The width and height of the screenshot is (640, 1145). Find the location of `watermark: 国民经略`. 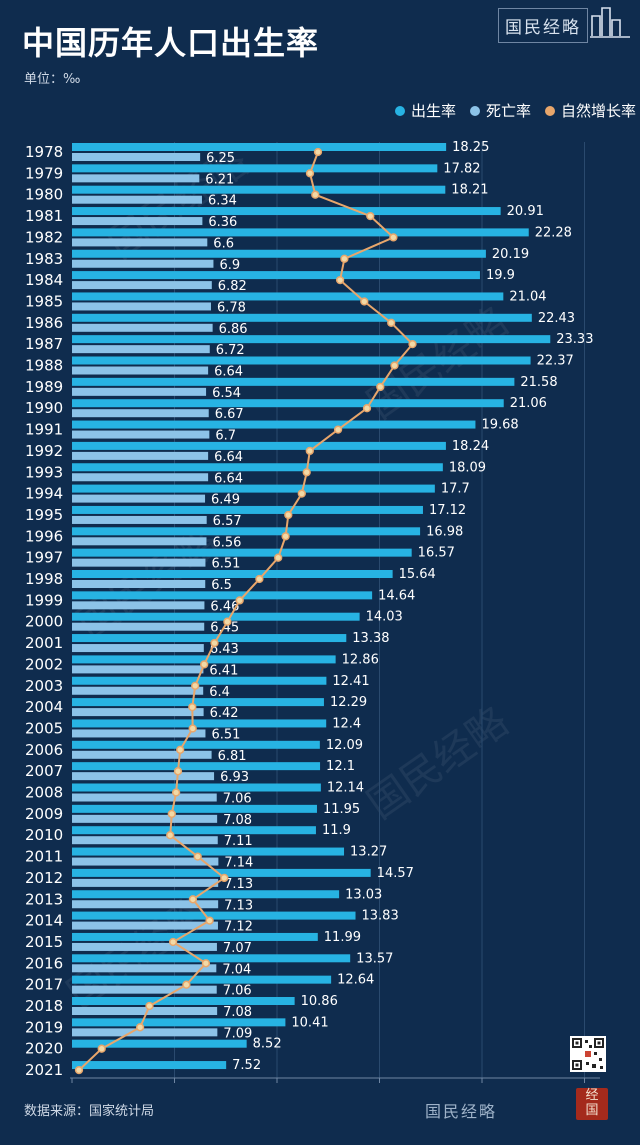

watermark: 国民经略 is located at coordinates (437, 763).